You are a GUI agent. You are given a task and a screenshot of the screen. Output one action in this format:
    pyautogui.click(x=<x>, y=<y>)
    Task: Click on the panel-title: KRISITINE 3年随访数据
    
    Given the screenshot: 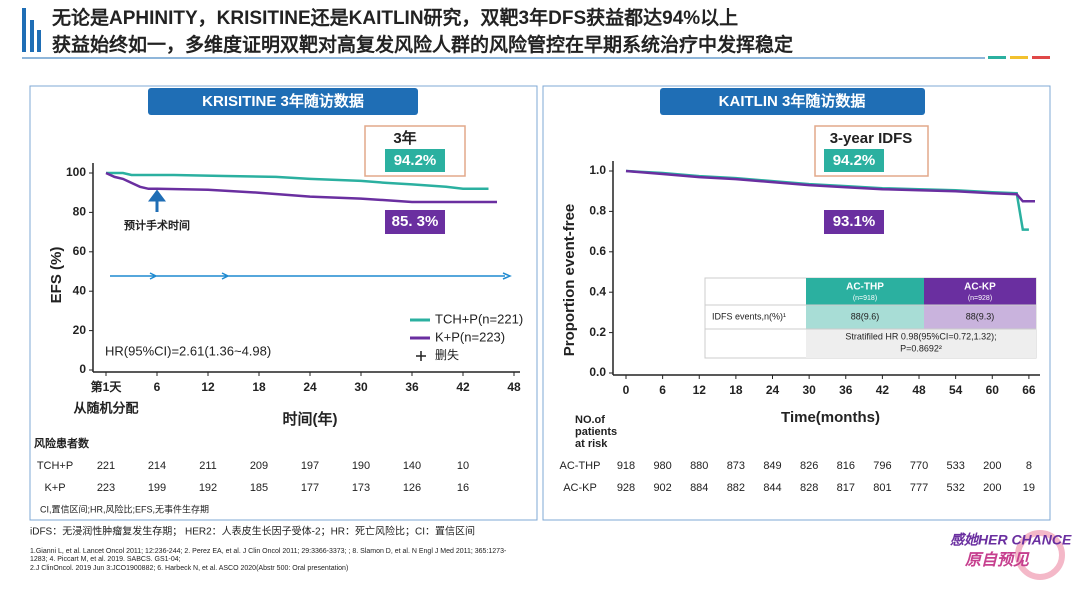 What is the action you would take?
    pyautogui.click(x=283, y=101)
    